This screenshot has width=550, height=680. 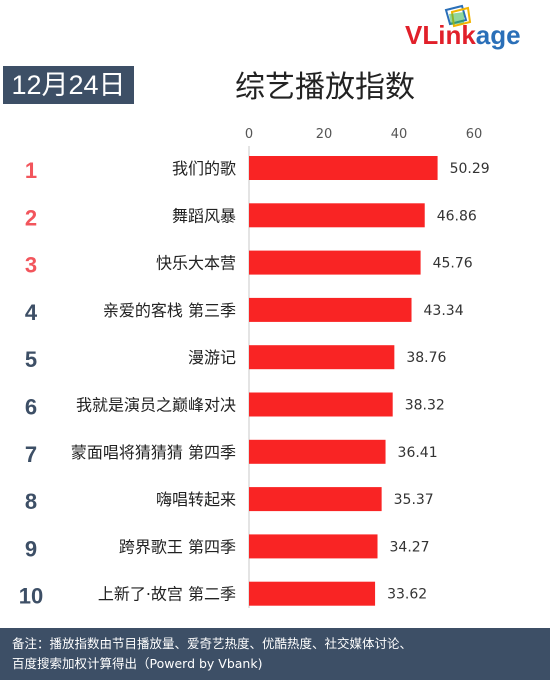 What do you see at coordinates (324, 134) in the screenshot?
I see `x-tick-label: 20` at bounding box center [324, 134].